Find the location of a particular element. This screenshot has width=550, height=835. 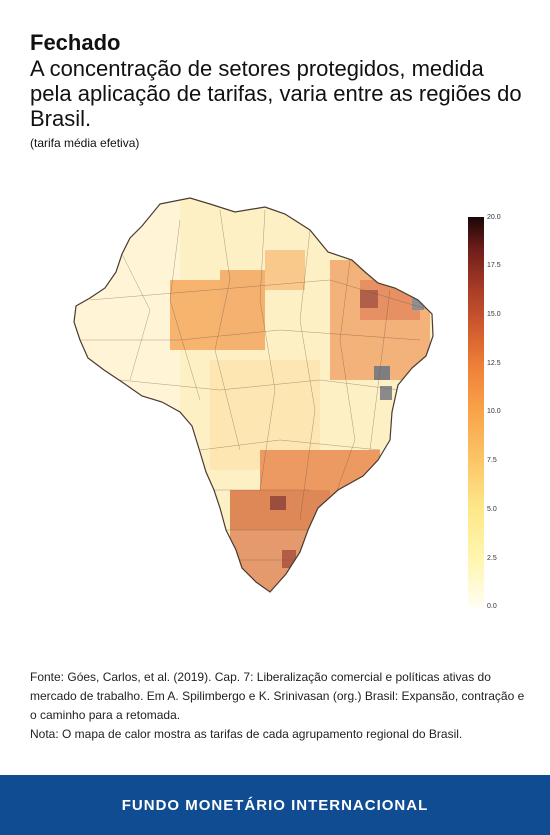

legend-tick: 2.5 is located at coordinates (492, 558).